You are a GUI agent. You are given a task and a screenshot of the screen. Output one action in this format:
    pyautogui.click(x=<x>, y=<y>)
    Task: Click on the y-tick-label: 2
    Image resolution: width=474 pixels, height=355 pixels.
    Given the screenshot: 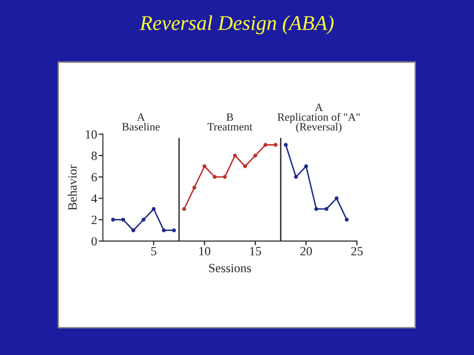 What is the action you would take?
    pyautogui.click(x=94, y=220)
    